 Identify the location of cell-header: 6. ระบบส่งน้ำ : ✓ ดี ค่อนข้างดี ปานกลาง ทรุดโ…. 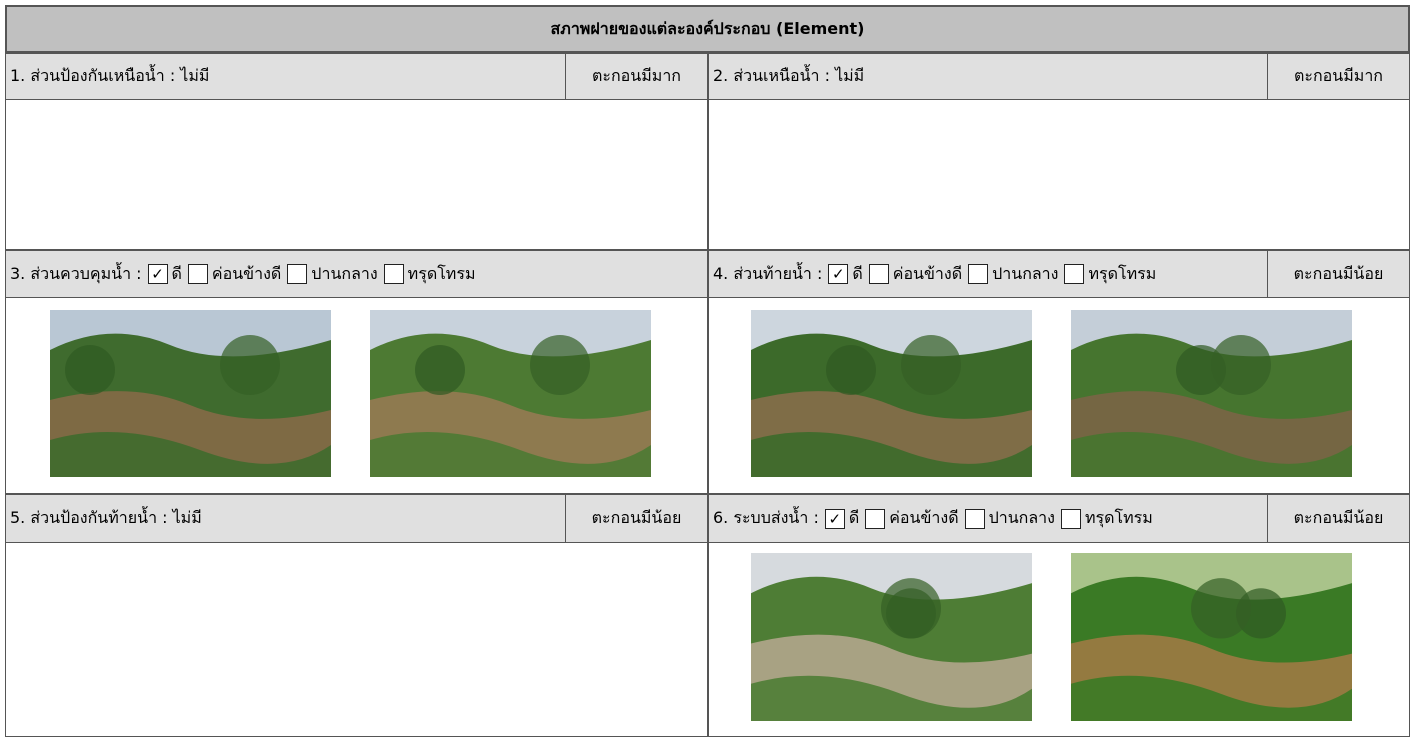
(1059, 518).